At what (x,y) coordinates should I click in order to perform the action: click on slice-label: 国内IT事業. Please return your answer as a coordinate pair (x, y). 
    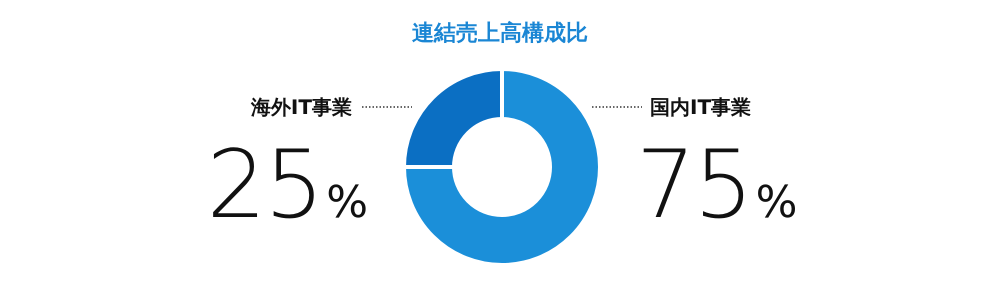
    Looking at the image, I should click on (701, 107).